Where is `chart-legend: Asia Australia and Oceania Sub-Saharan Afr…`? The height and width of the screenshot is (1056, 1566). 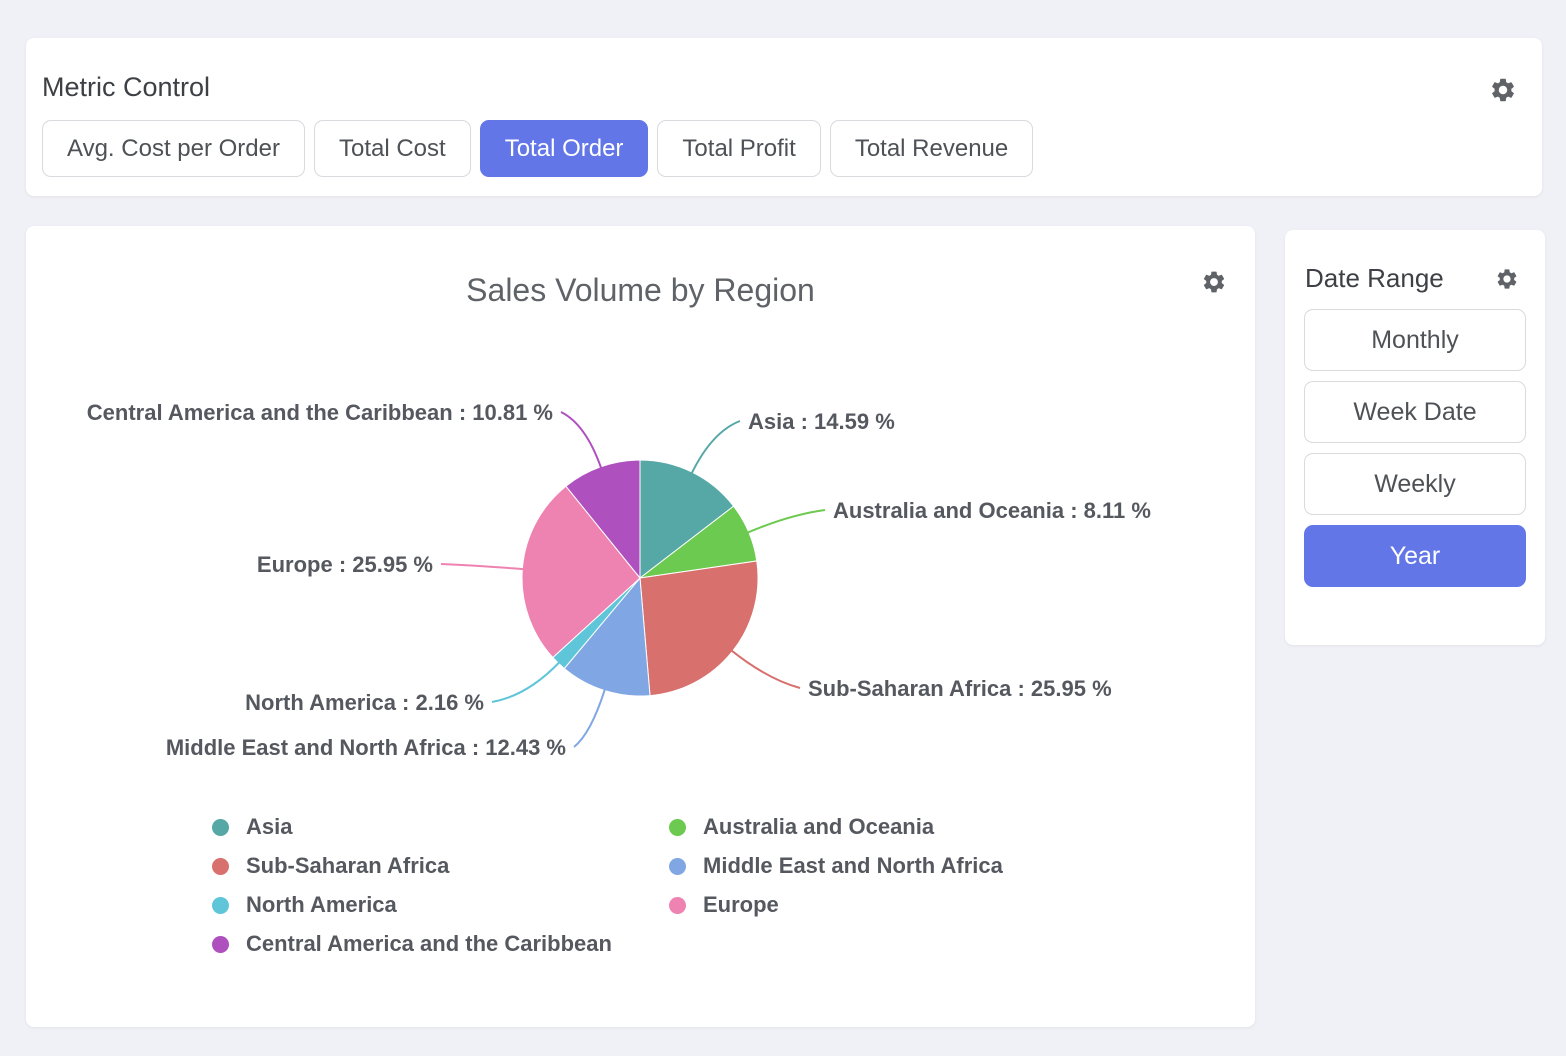
chart-legend: Asia Australia and Oceania Sub-Saharan Afr… is located at coordinates (607, 885).